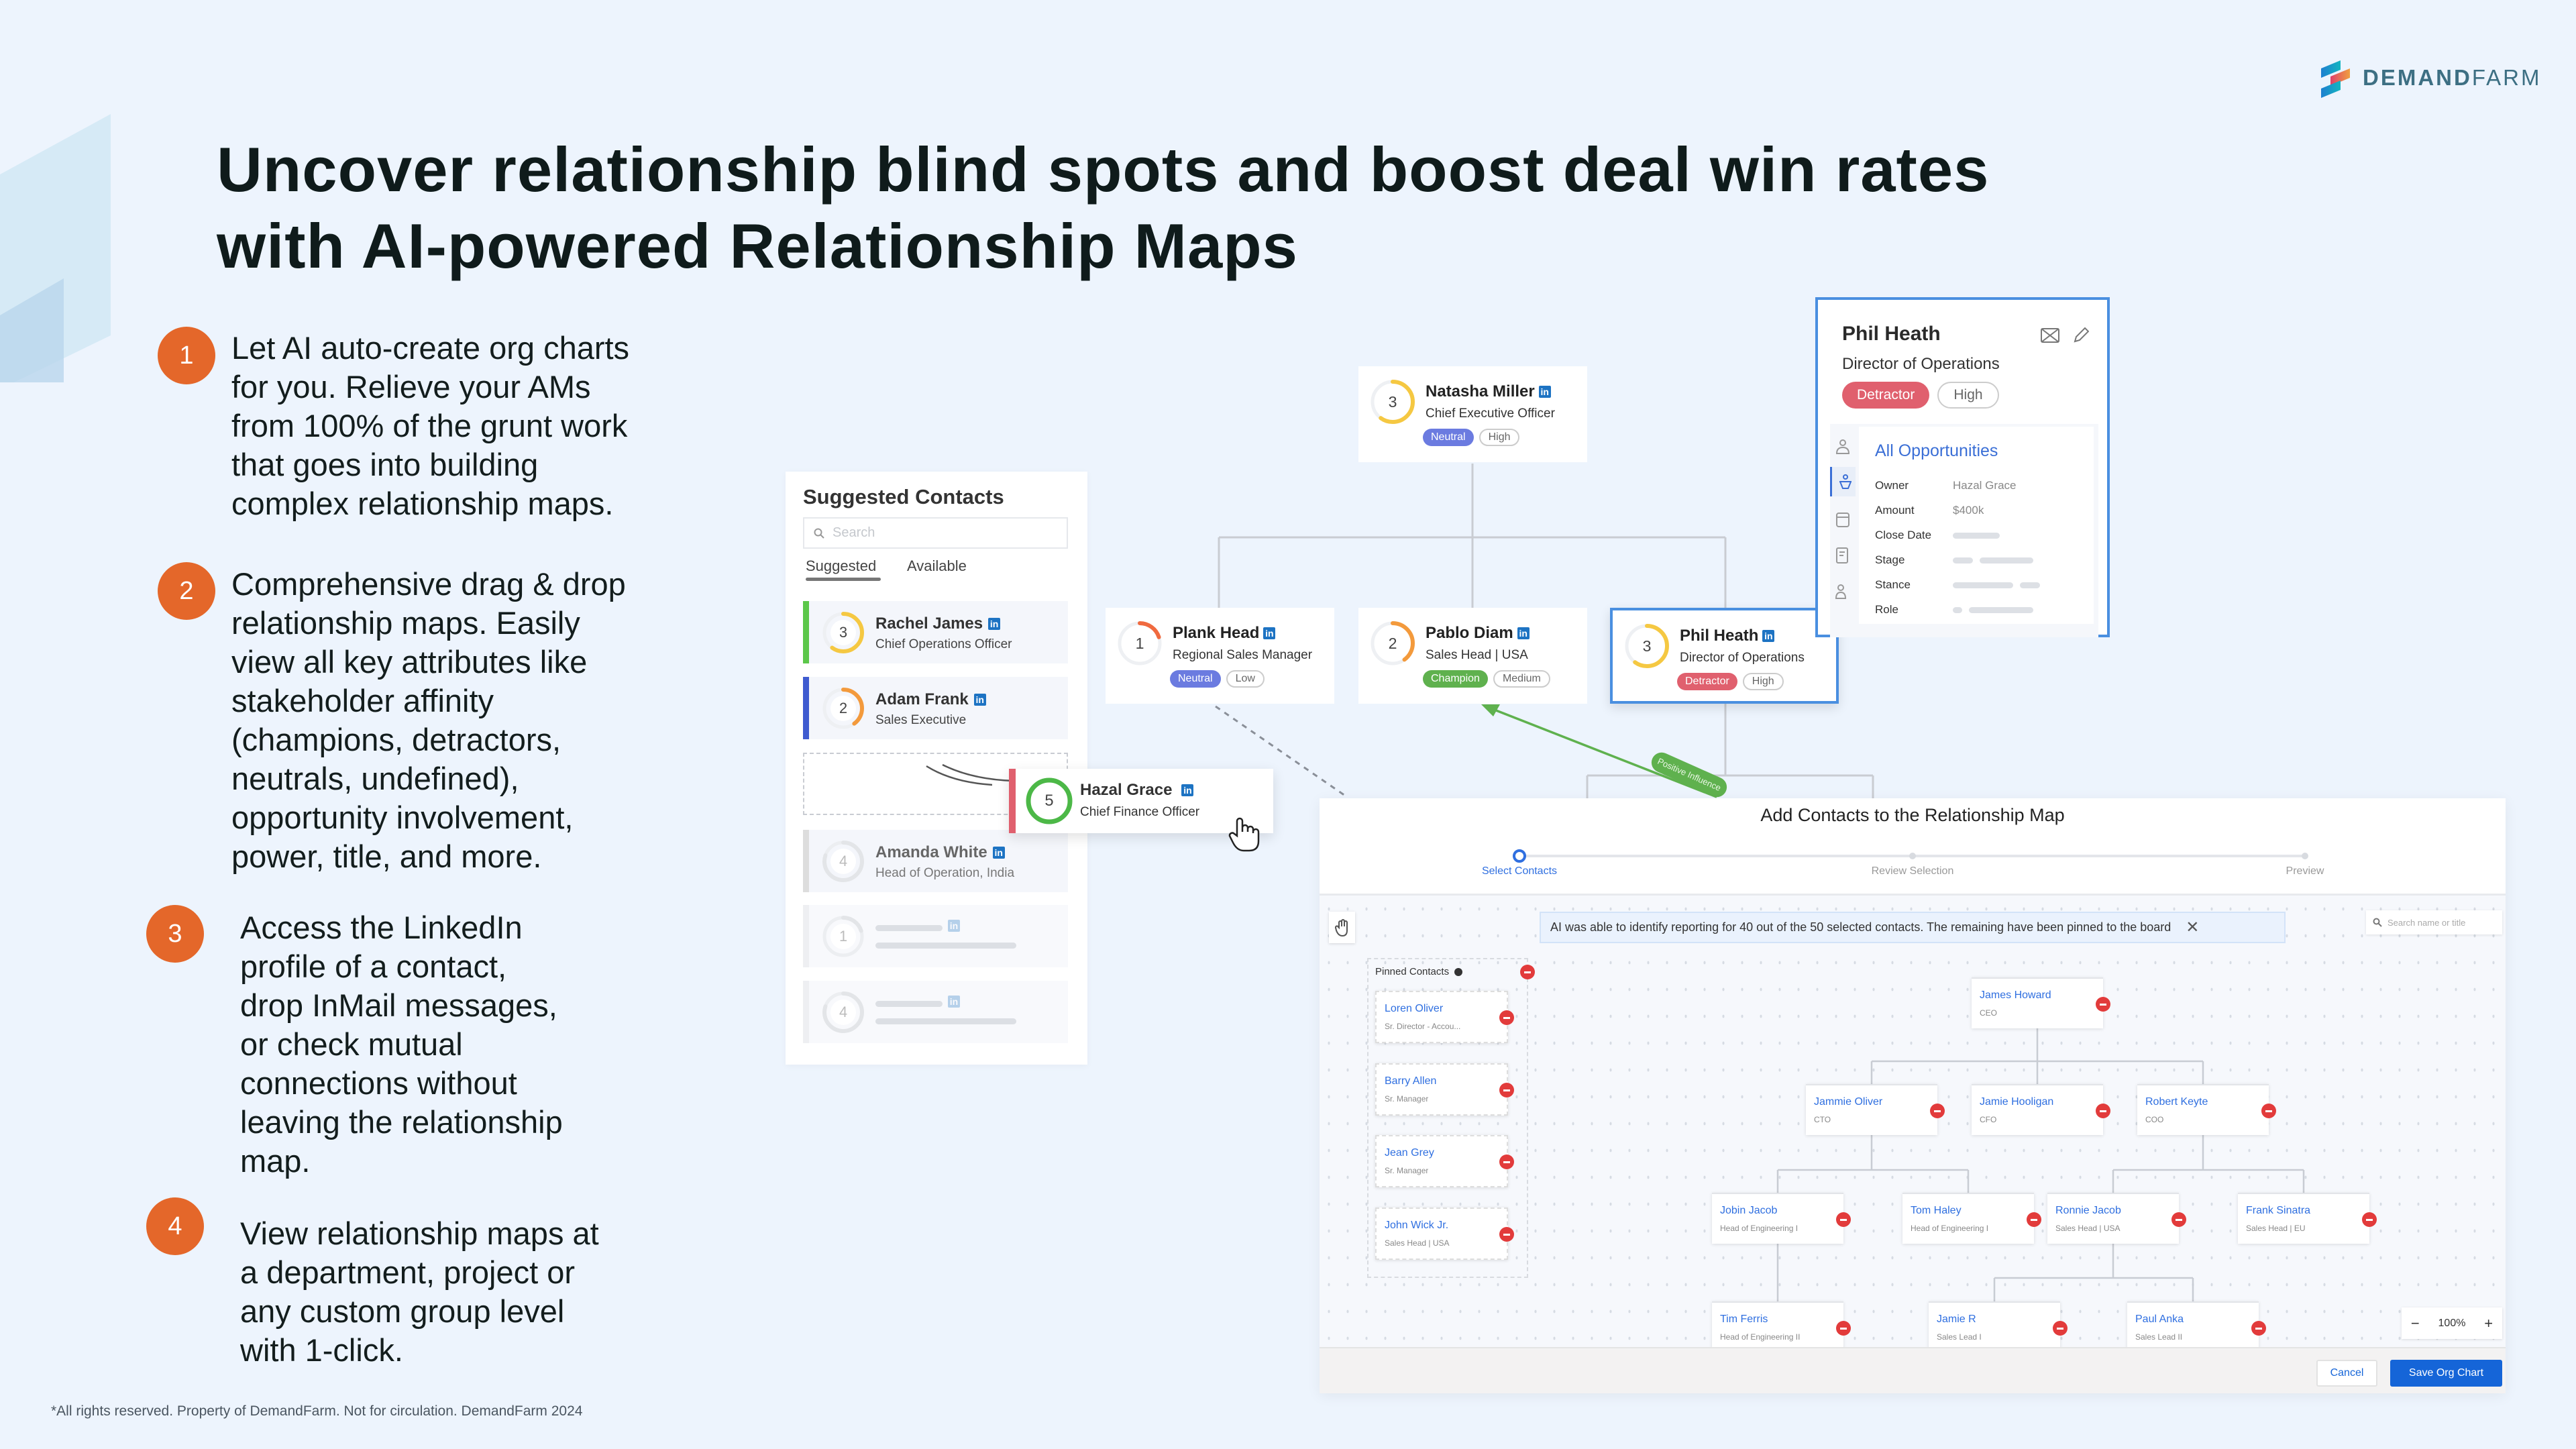 The image size is (2576, 1449). I want to click on mail-icon, so click(2050, 335).